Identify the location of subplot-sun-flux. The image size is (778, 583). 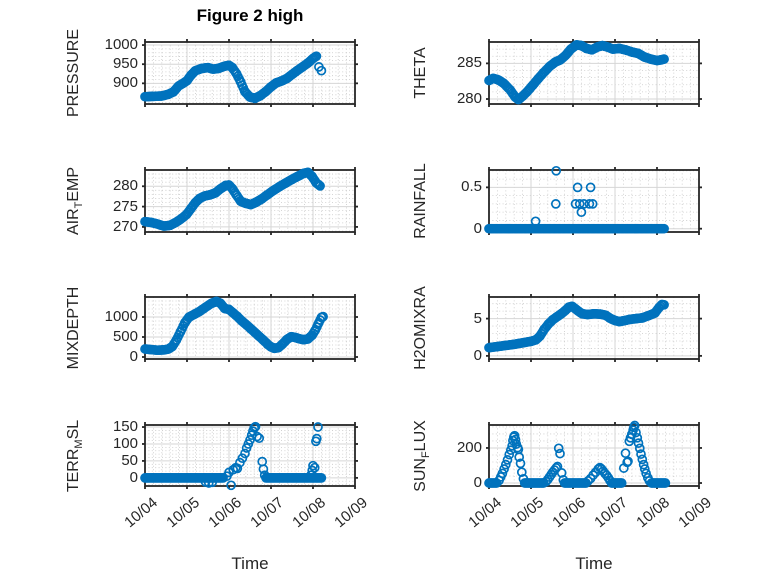
(593, 454).